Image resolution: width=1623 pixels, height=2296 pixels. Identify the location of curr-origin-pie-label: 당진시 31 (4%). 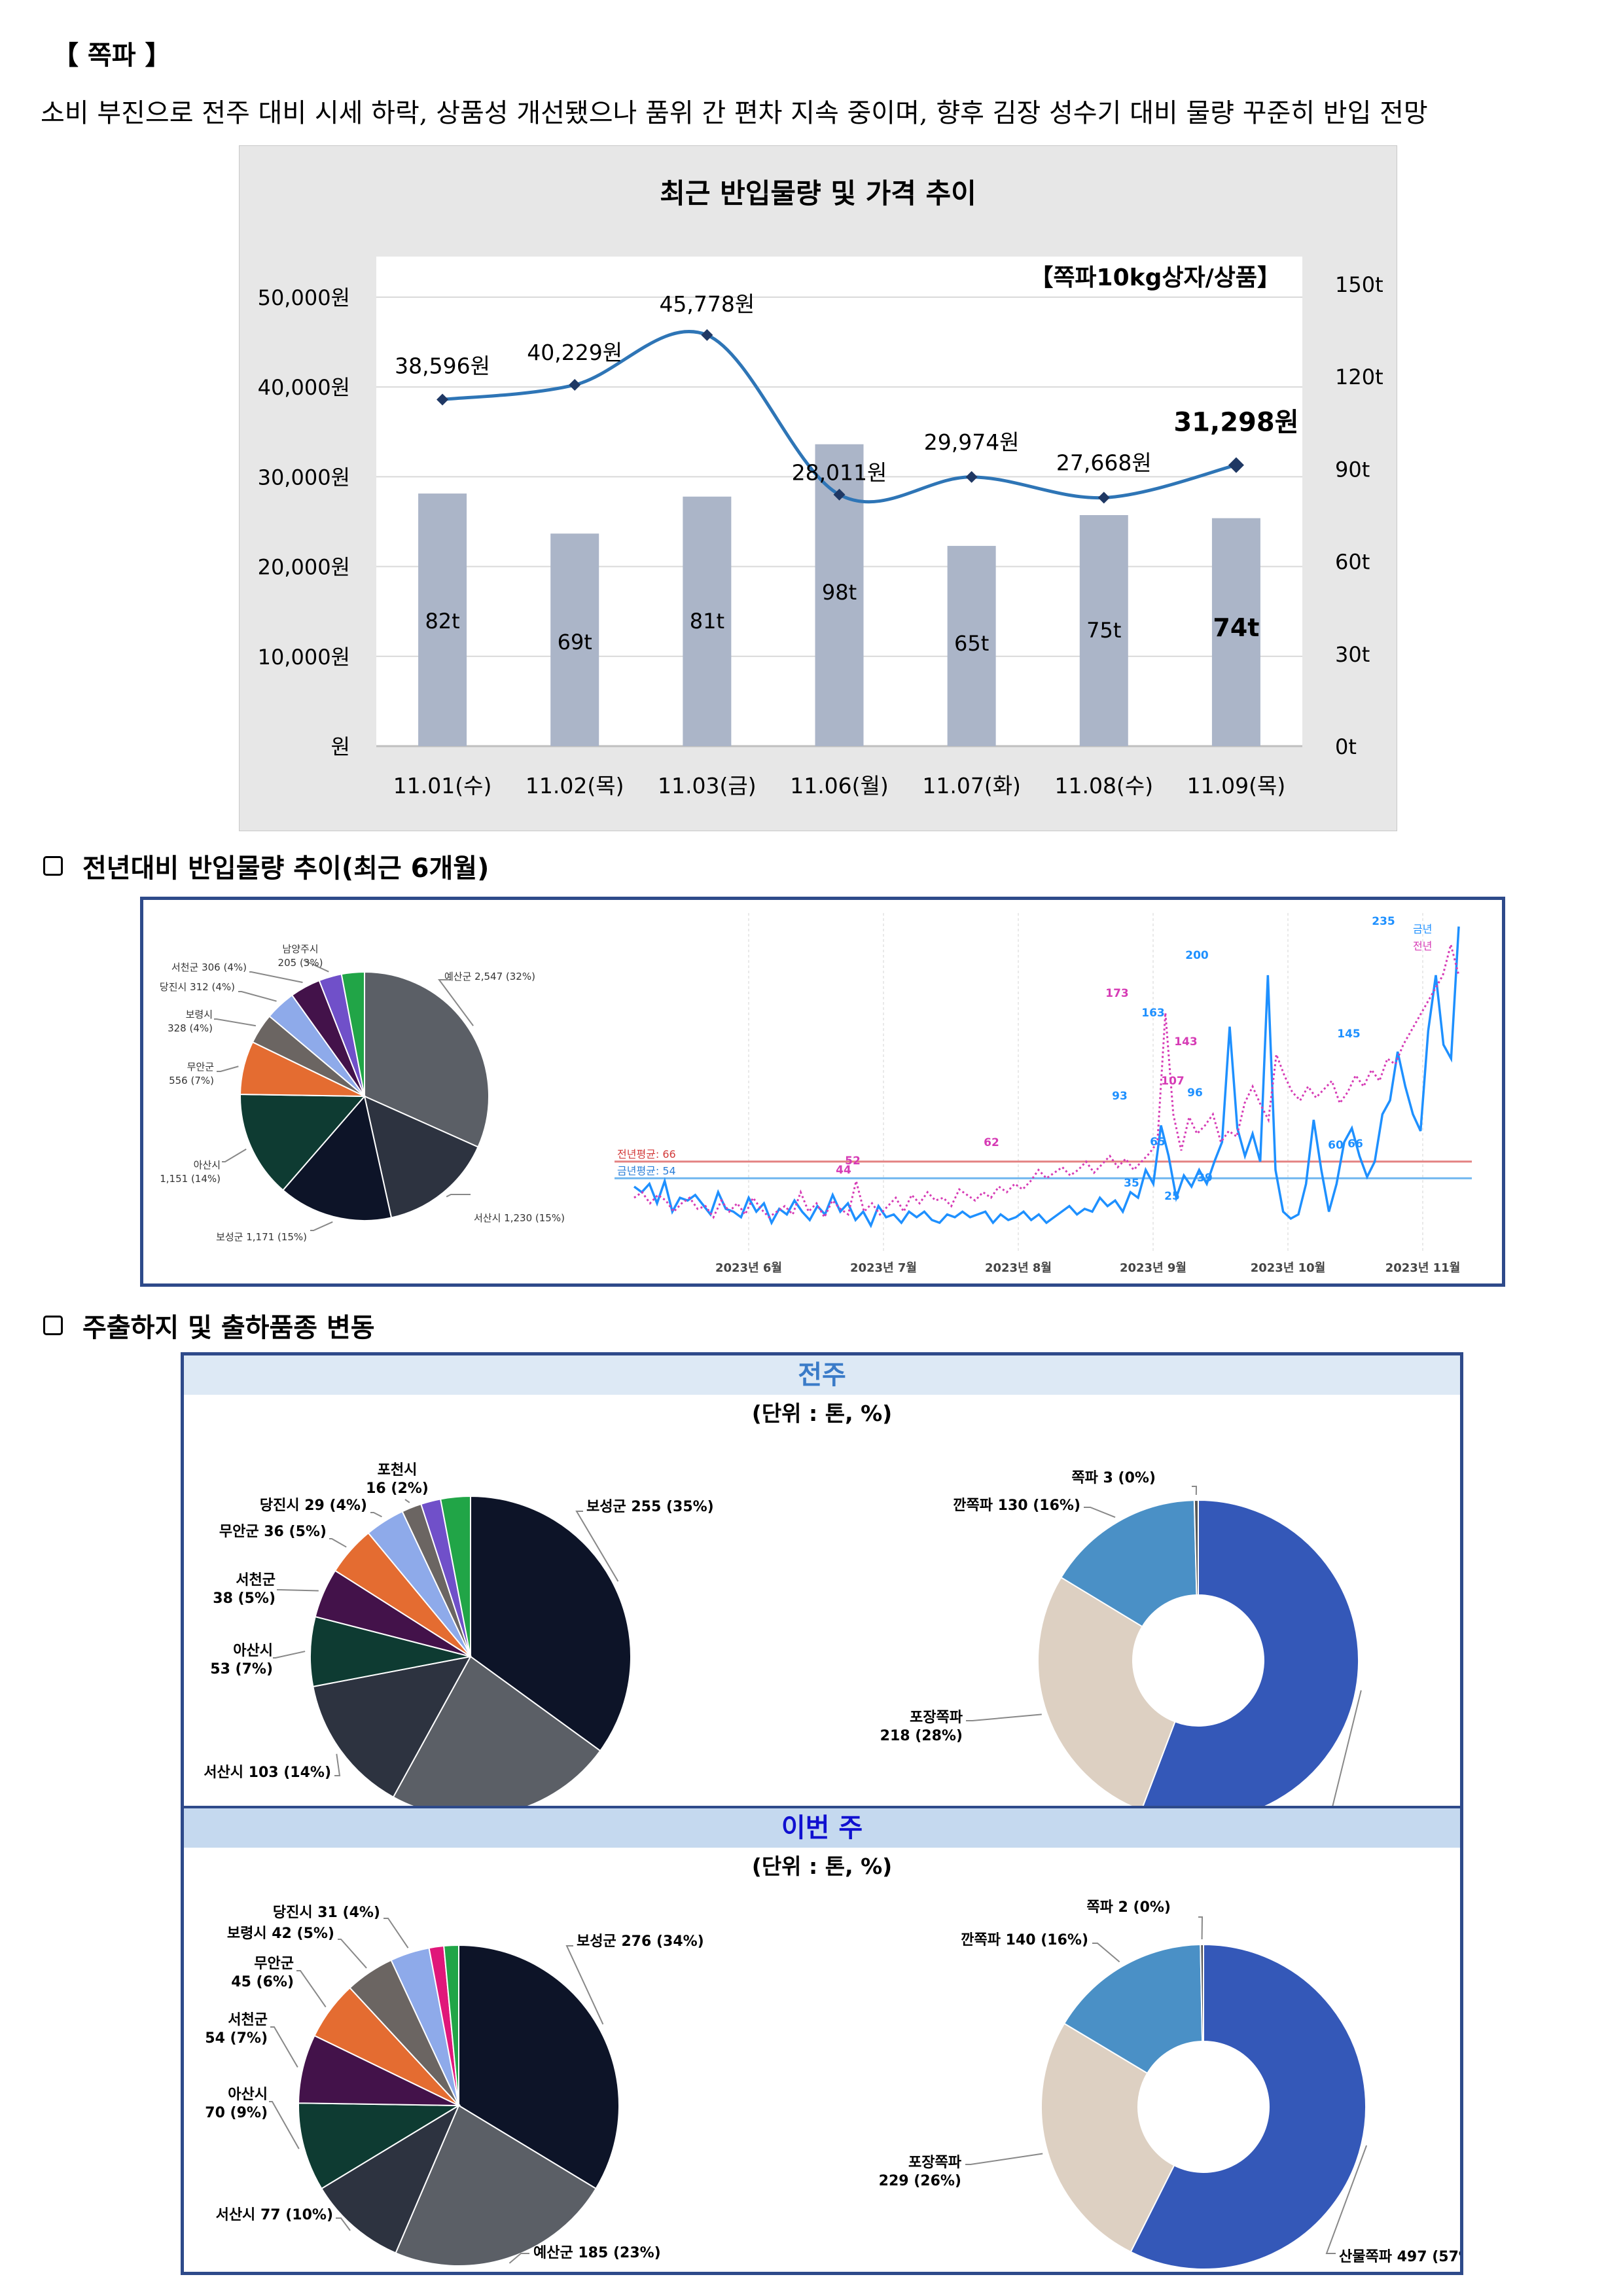
(326, 1913).